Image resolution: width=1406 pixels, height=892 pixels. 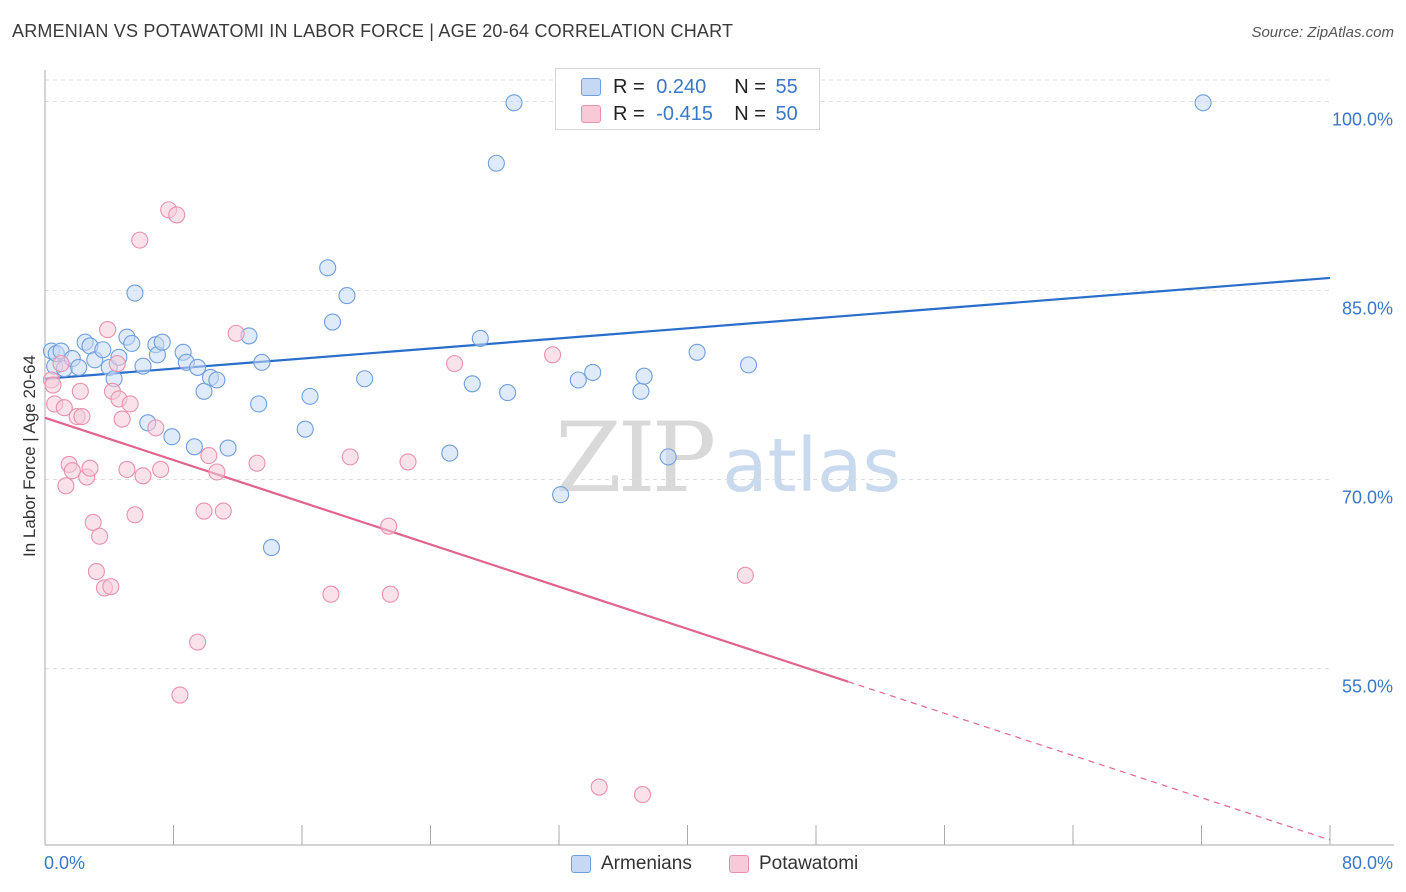 What do you see at coordinates (681, 86) in the screenshot?
I see `legend-r-value: 0.240` at bounding box center [681, 86].